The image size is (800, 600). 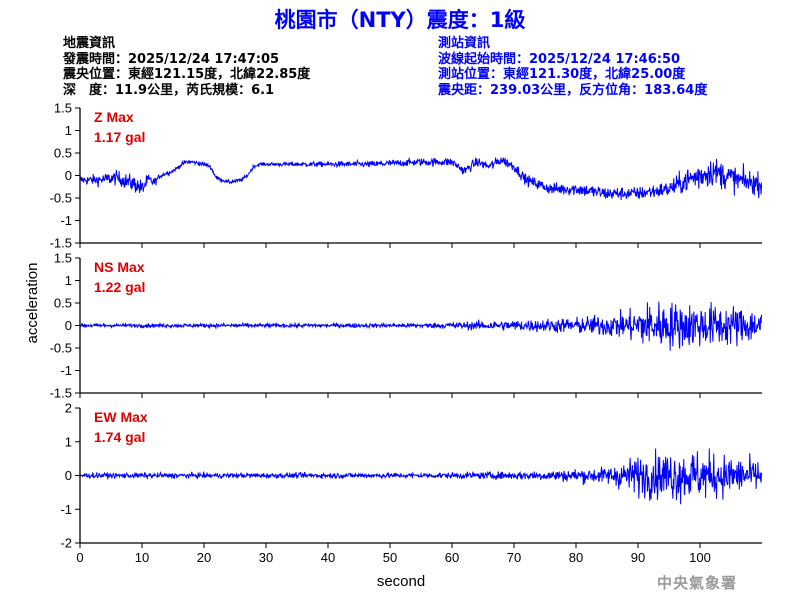 What do you see at coordinates (576, 557) in the screenshot?
I see `x-tick-label: 80` at bounding box center [576, 557].